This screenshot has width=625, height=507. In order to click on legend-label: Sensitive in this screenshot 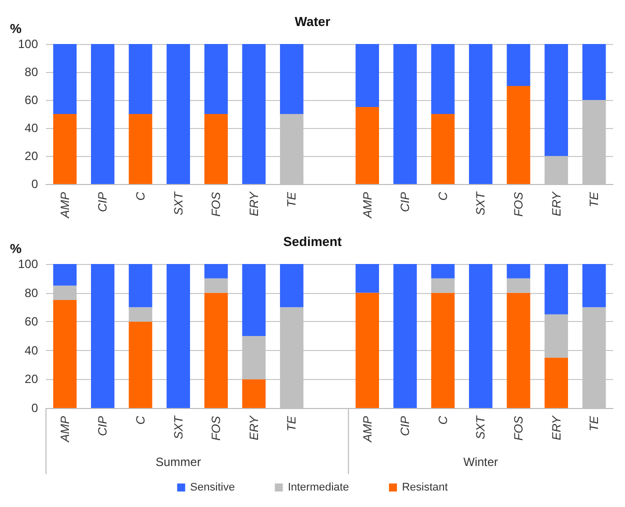, I will do `click(212, 488)`.